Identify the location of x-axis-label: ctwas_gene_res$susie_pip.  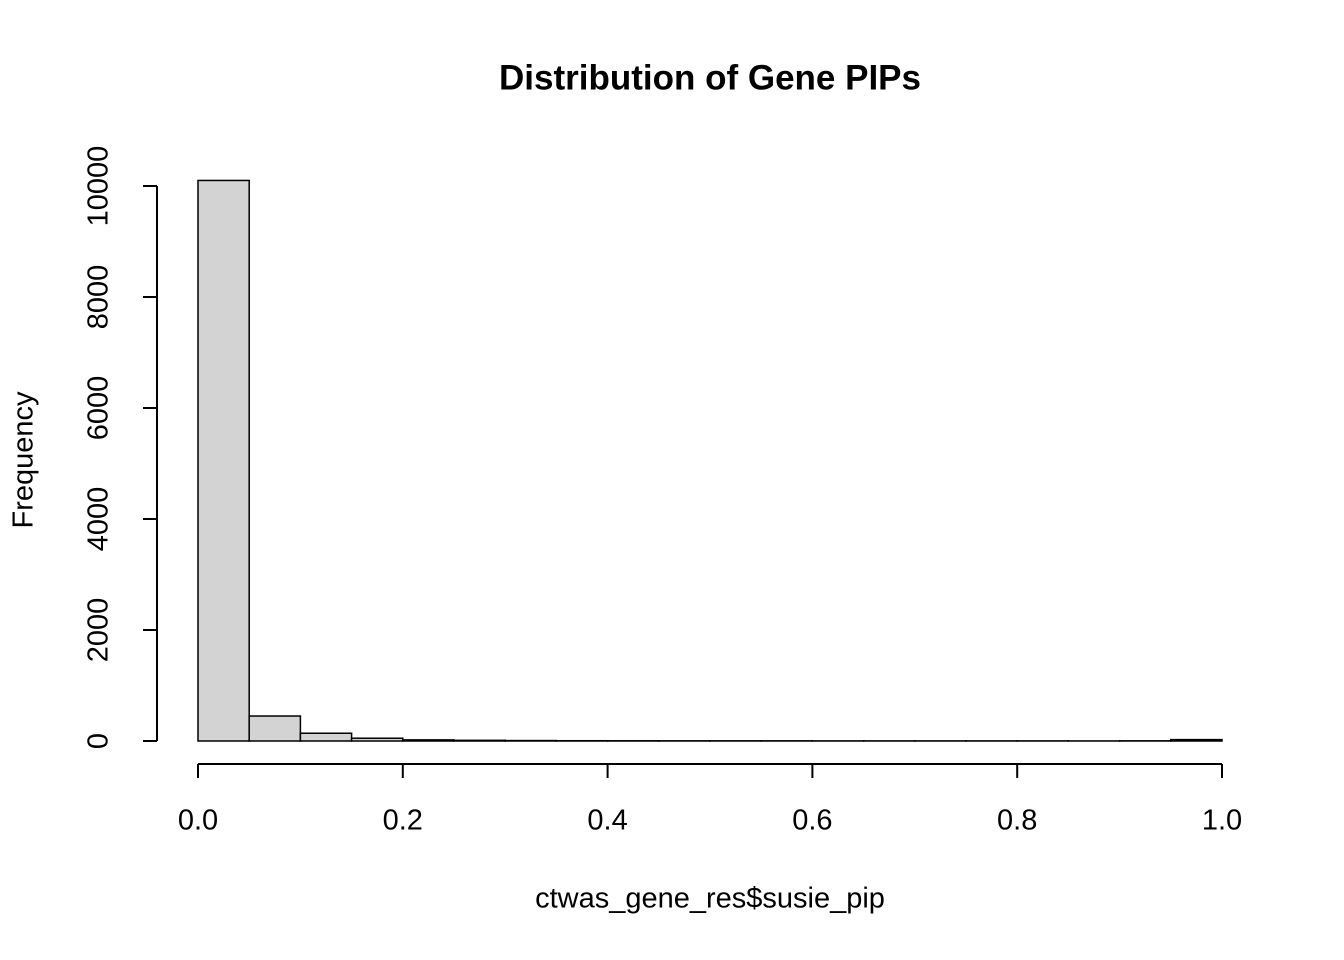
(710, 899).